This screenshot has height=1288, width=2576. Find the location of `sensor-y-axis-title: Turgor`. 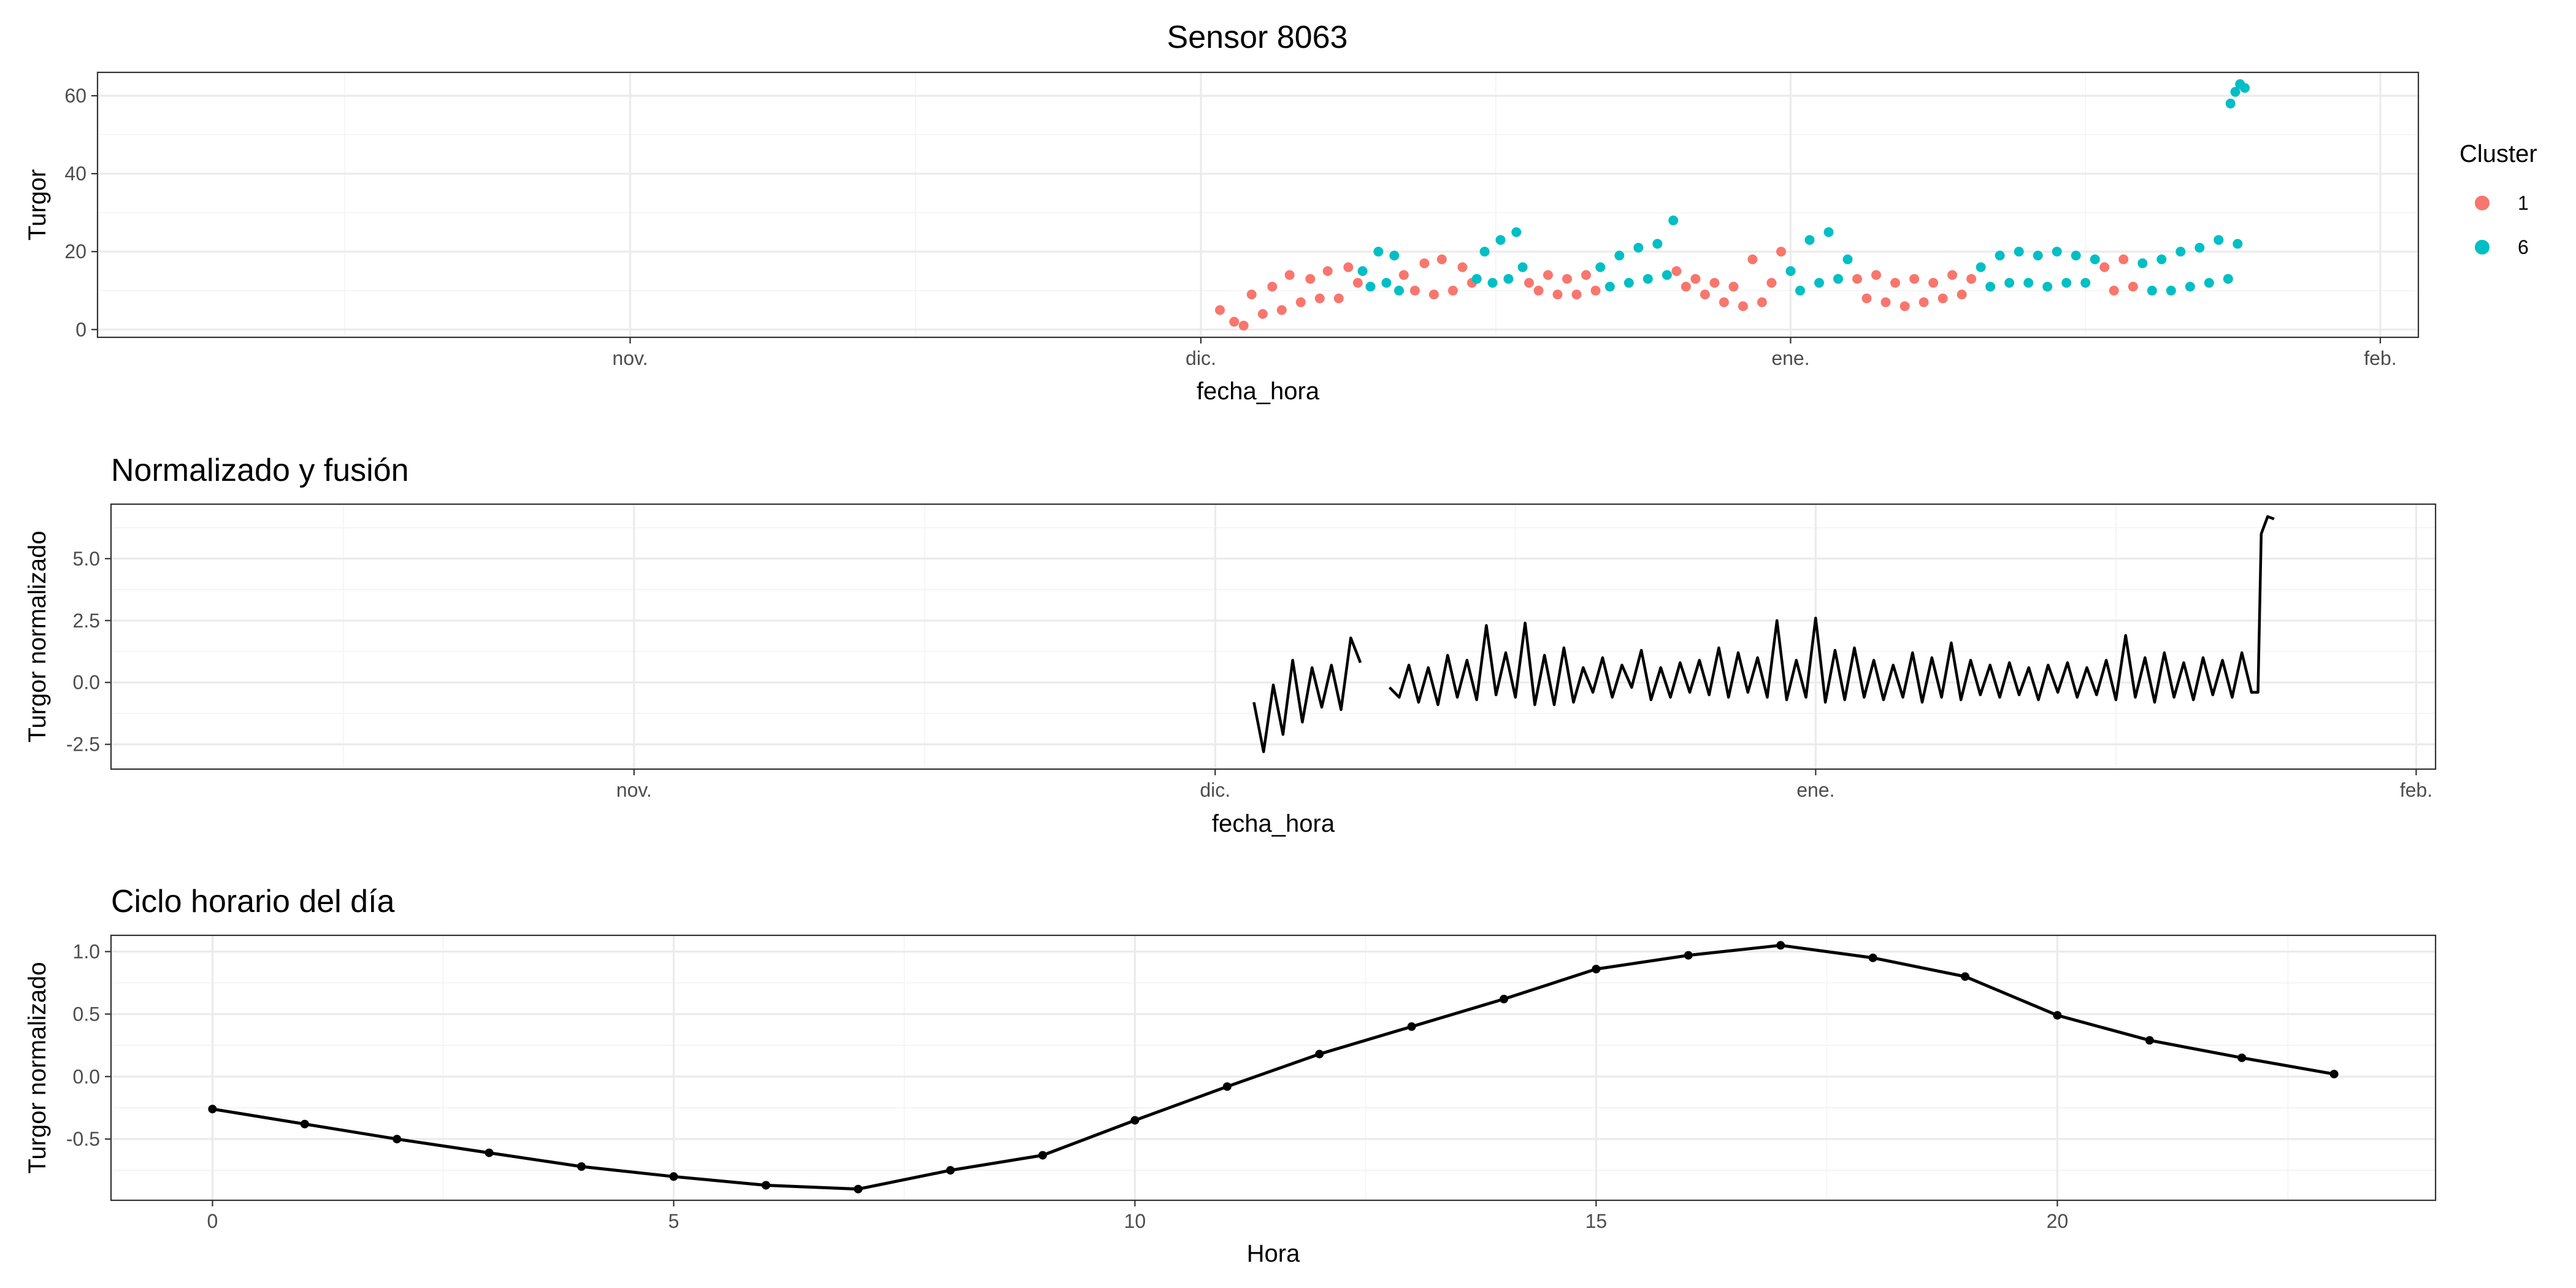

sensor-y-axis-title: Turgor is located at coordinates (37, 204).